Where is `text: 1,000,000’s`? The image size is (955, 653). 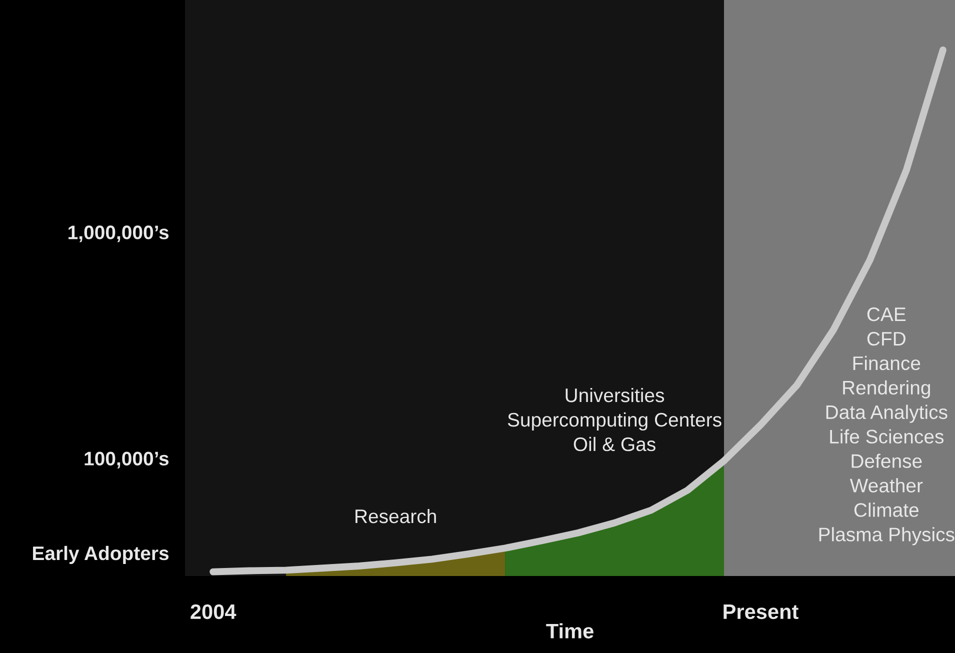 text: 1,000,000’s is located at coordinates (118, 234).